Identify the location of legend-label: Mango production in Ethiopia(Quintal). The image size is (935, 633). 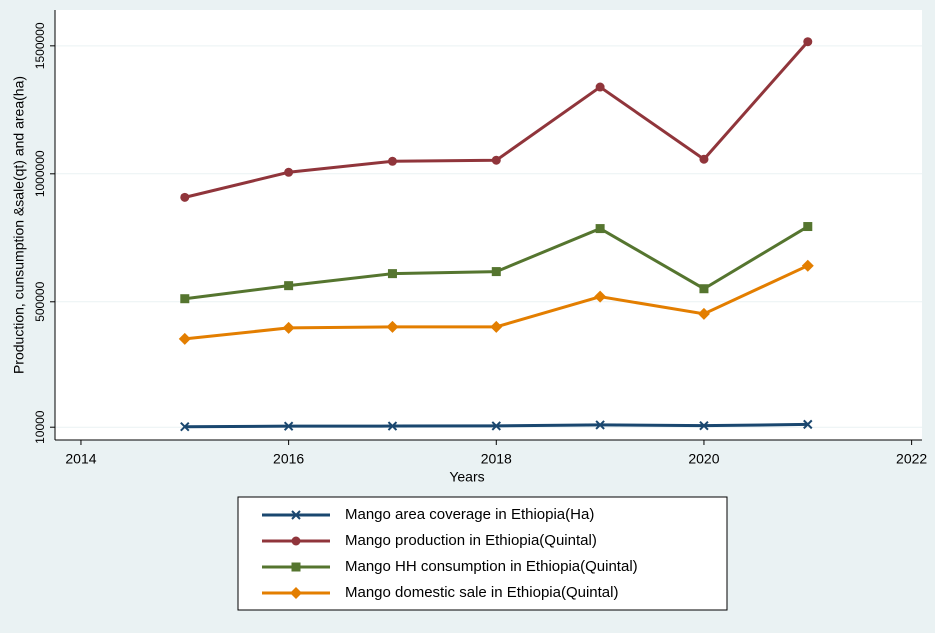
(471, 540).